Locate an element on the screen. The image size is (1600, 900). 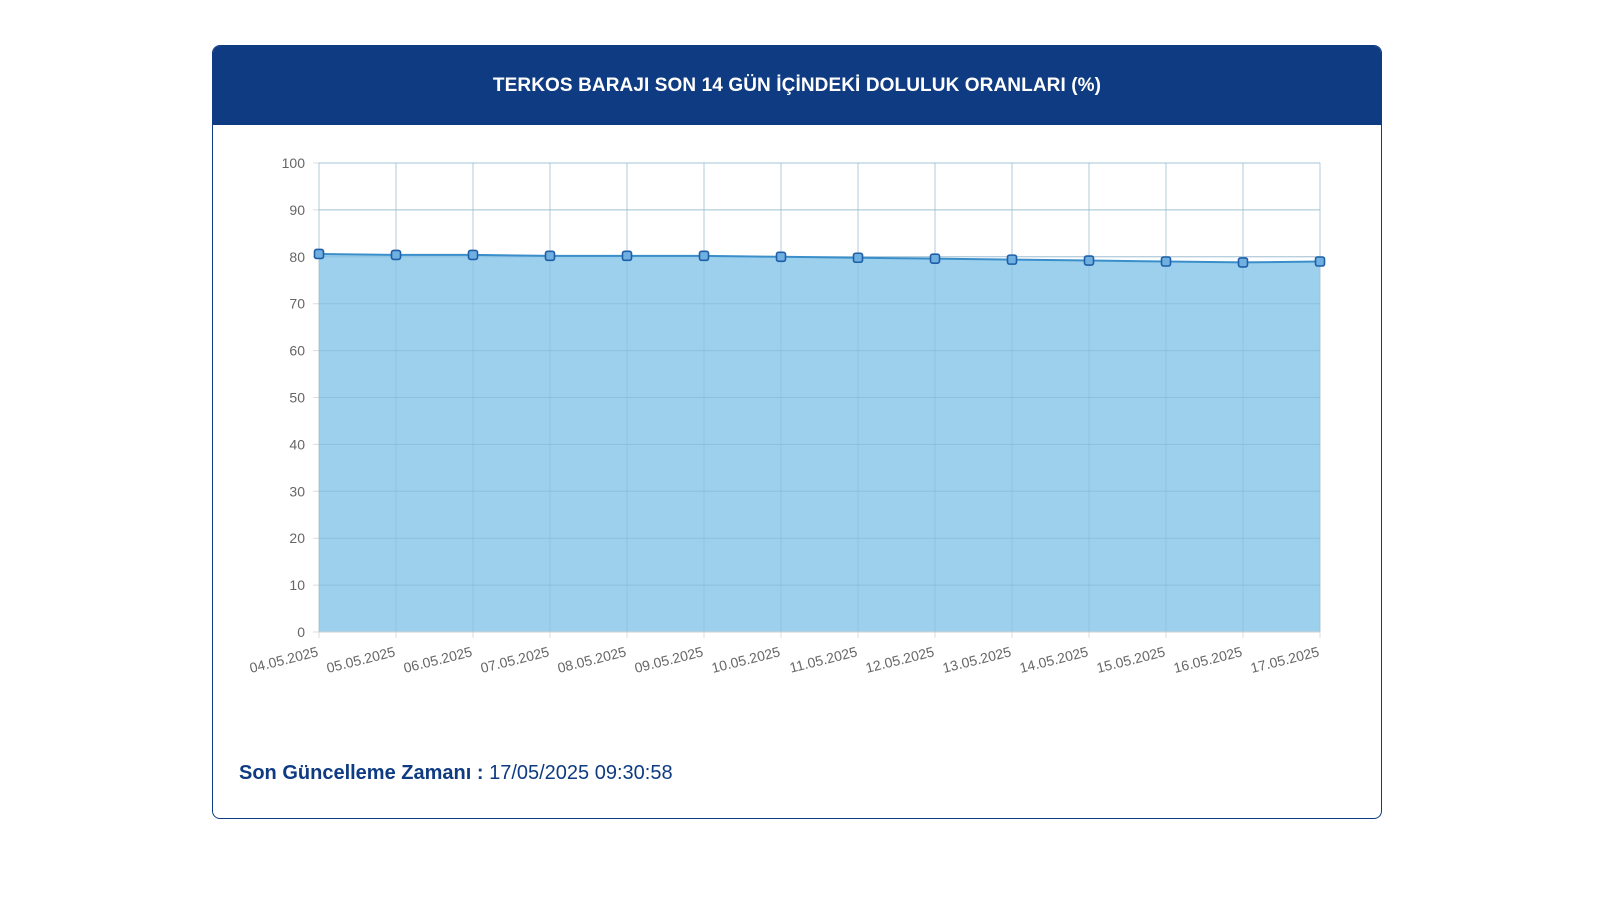
data-markers is located at coordinates (819, 258).